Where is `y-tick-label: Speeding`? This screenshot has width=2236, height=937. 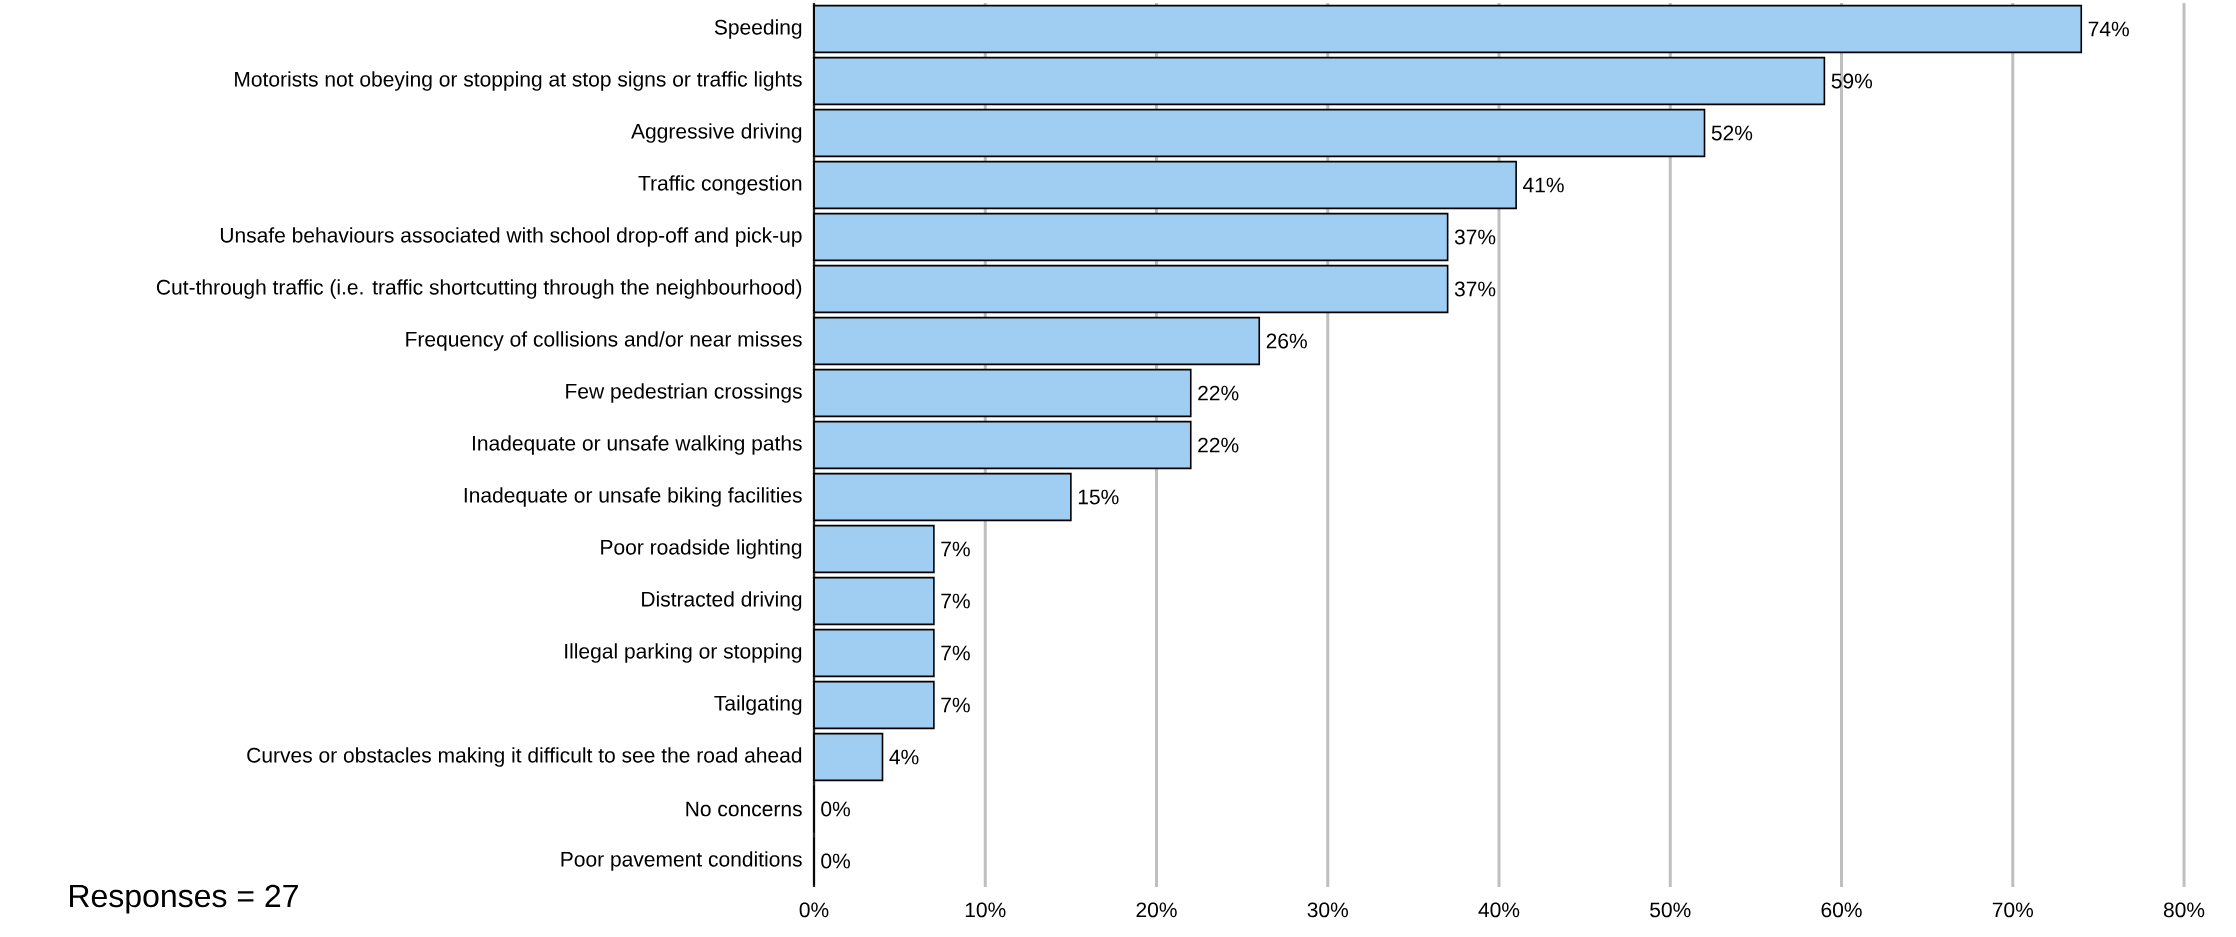 y-tick-label: Speeding is located at coordinates (758, 29).